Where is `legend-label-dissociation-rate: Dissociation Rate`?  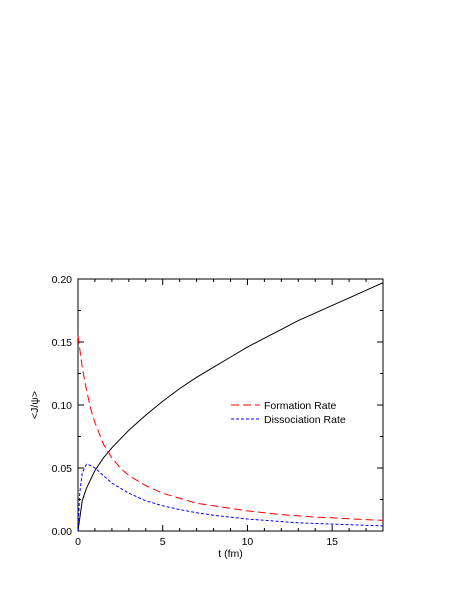
legend-label-dissociation-rate: Dissociation Rate is located at coordinates (305, 420).